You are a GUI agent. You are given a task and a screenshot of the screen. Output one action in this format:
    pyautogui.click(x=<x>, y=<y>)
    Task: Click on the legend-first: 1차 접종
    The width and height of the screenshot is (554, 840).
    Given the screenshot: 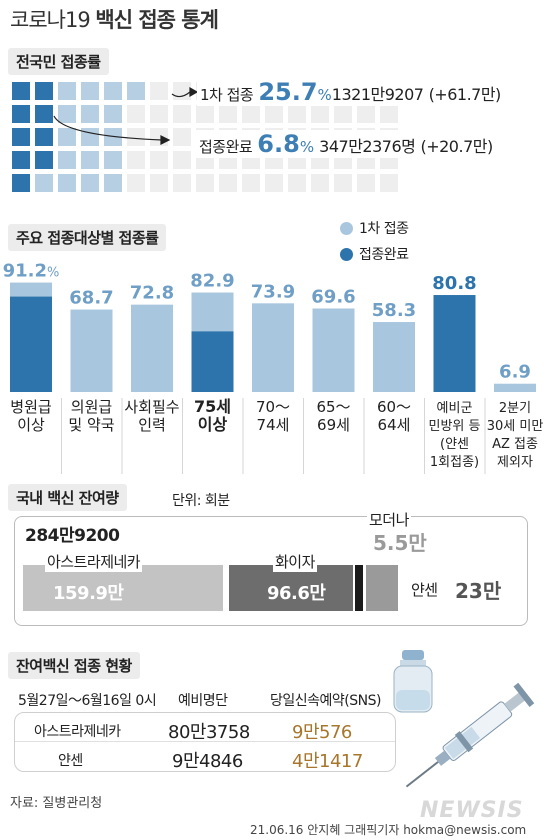 What is the action you would take?
    pyautogui.click(x=374, y=228)
    